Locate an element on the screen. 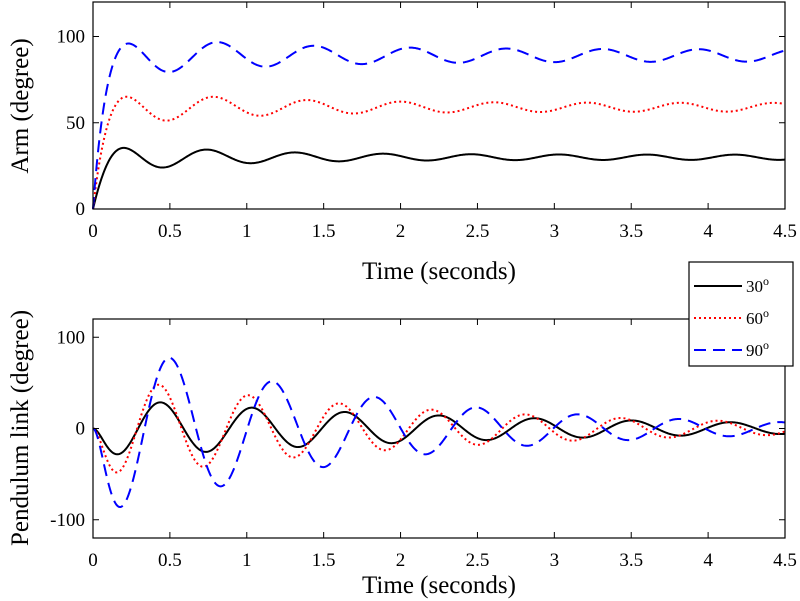  top-x-tick-label: 3 is located at coordinates (555, 231).